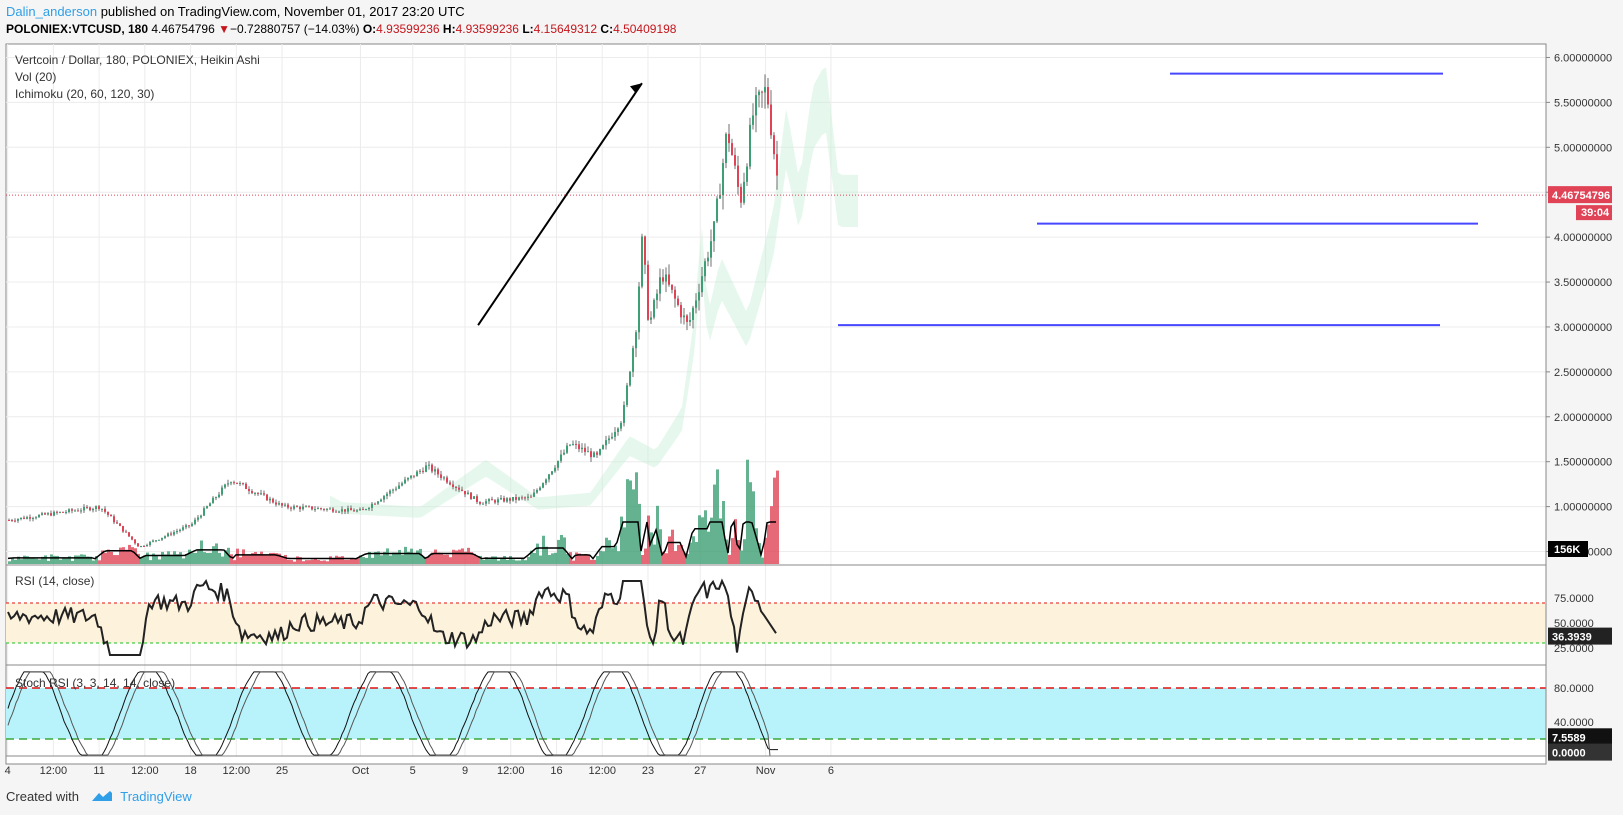 The image size is (1623, 815). Describe the element at coordinates (766, 771) in the screenshot. I see `time-tick-label: Nov` at that location.